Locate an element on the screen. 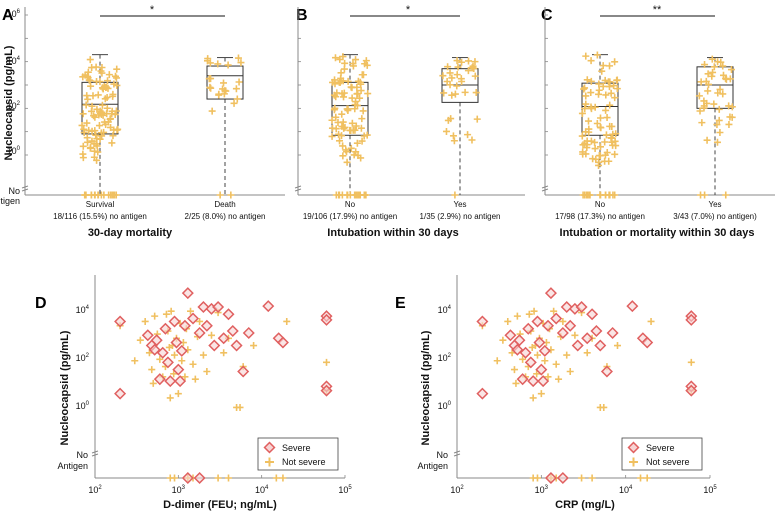 Image resolution: width=777 pixels, height=512 pixels. a-group1-name: Survival is located at coordinates (100, 204).